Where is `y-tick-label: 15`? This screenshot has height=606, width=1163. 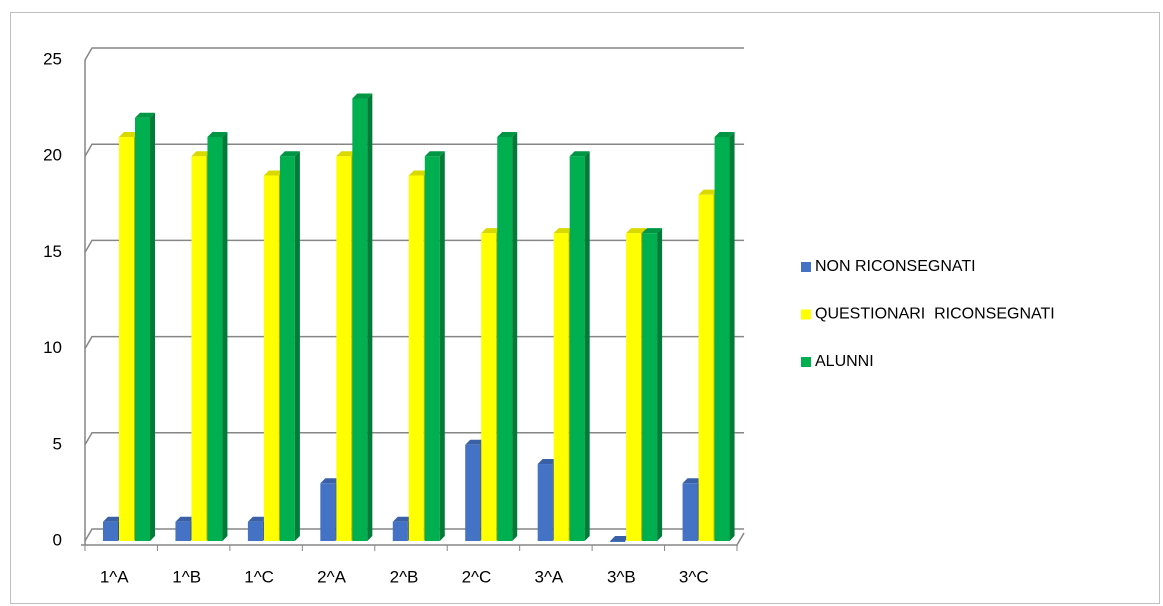
y-tick-label: 15 is located at coordinates (52, 251).